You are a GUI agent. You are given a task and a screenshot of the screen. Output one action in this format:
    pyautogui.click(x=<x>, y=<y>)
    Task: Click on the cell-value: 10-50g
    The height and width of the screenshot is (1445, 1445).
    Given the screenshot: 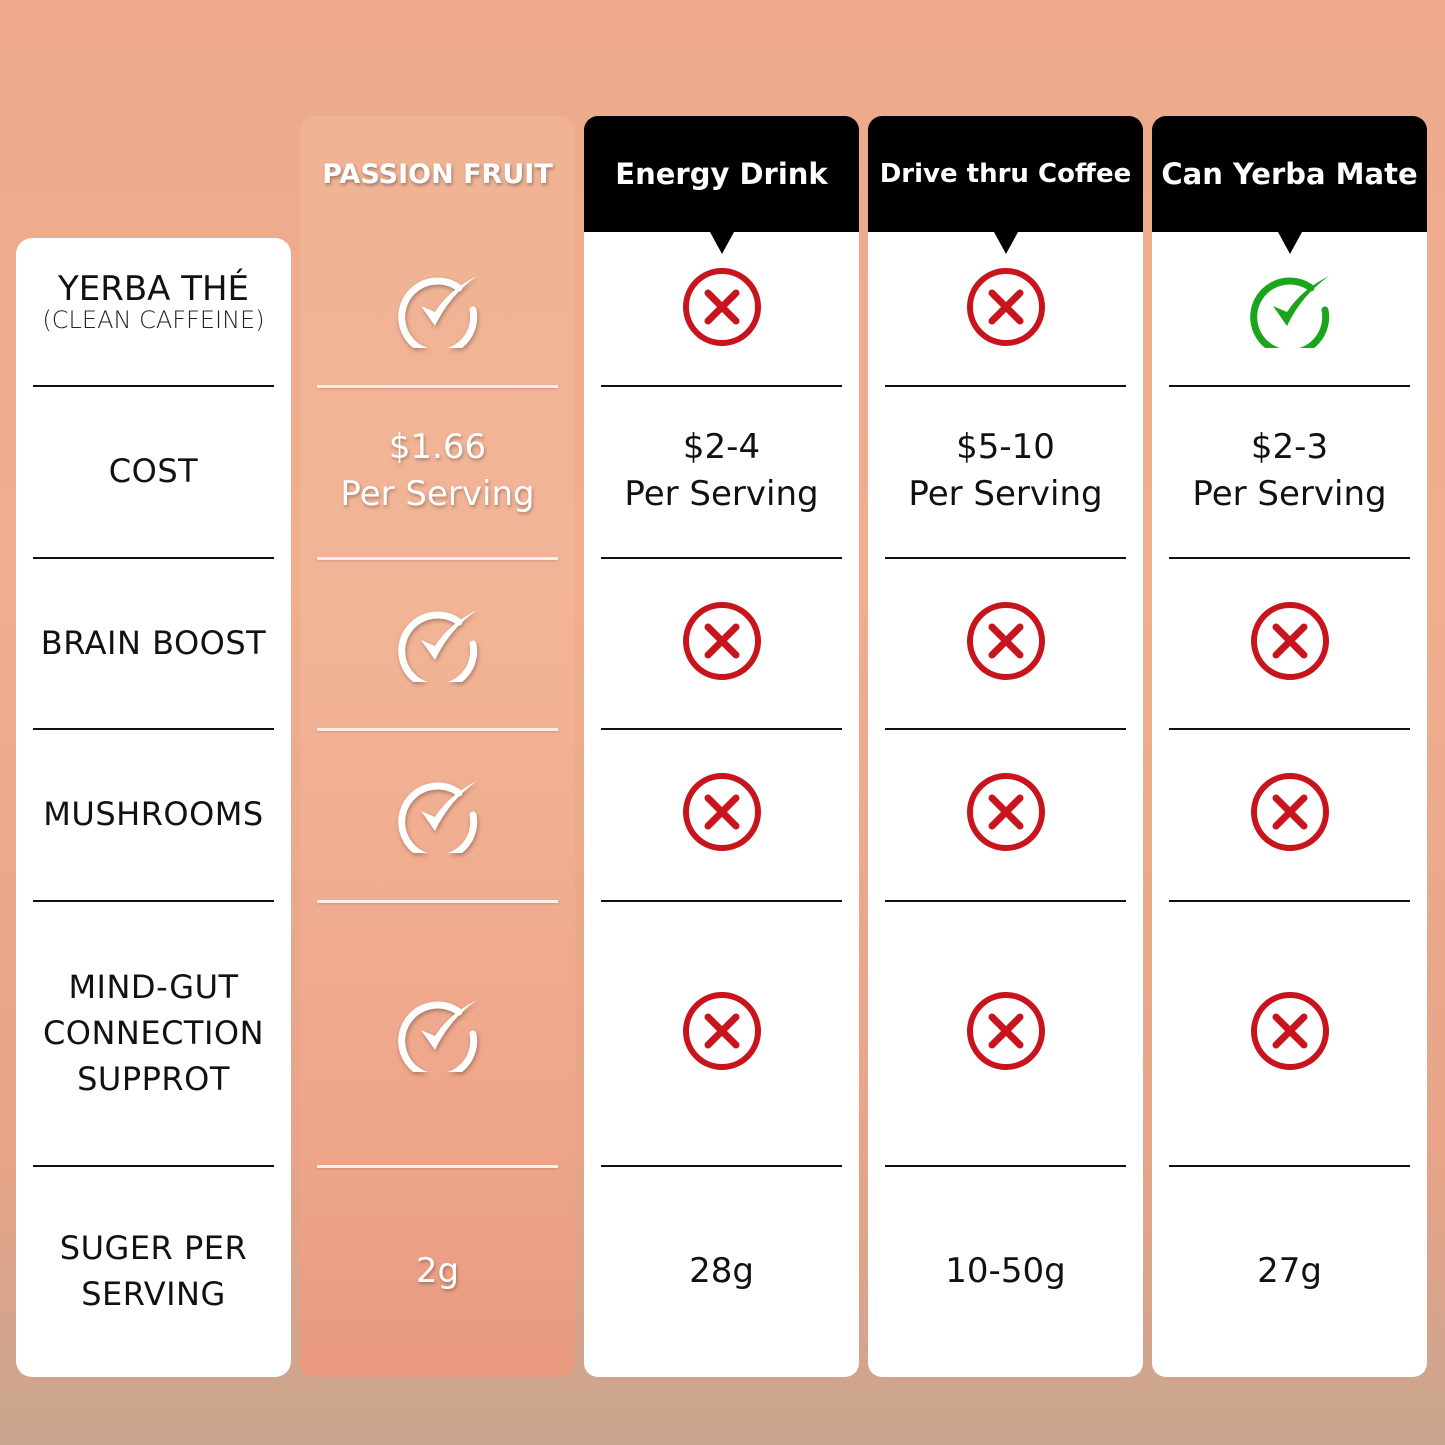 What is the action you would take?
    pyautogui.click(x=1005, y=1270)
    